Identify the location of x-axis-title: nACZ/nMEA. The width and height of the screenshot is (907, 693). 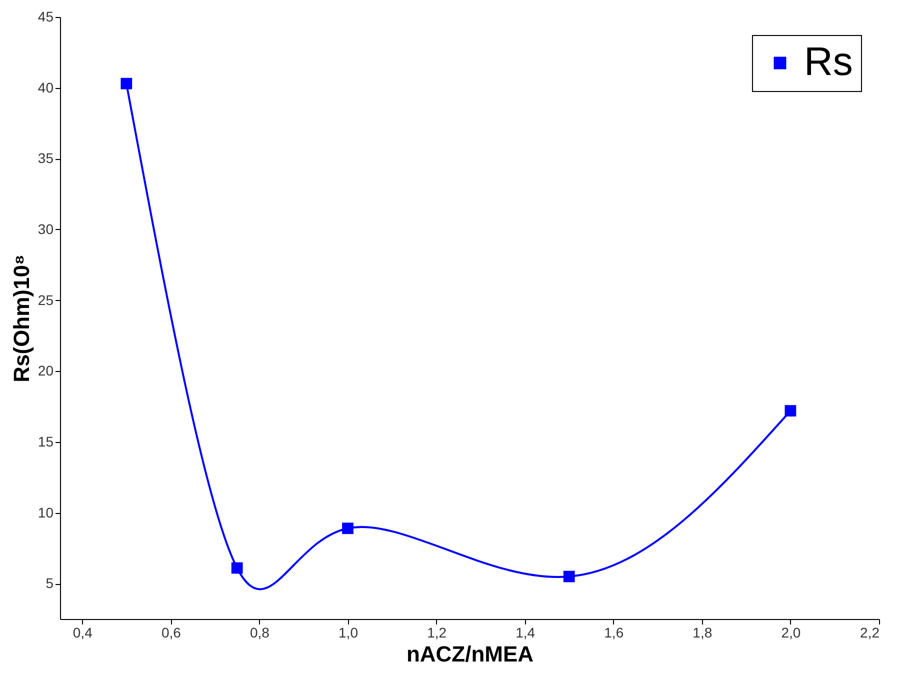
(470, 654).